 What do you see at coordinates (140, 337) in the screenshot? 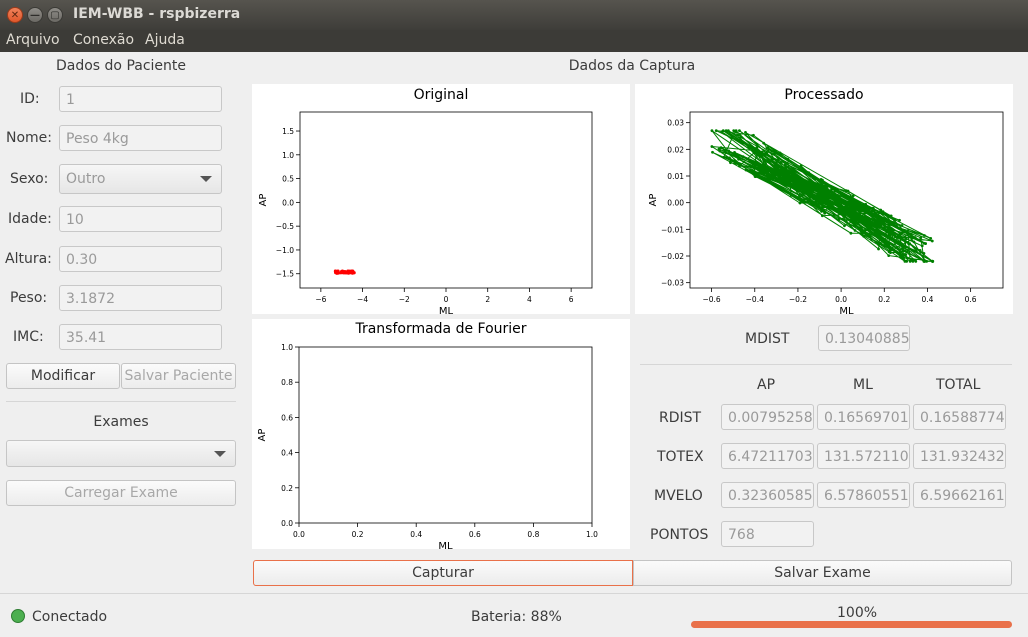
I see `imc-field: 35.41` at bounding box center [140, 337].